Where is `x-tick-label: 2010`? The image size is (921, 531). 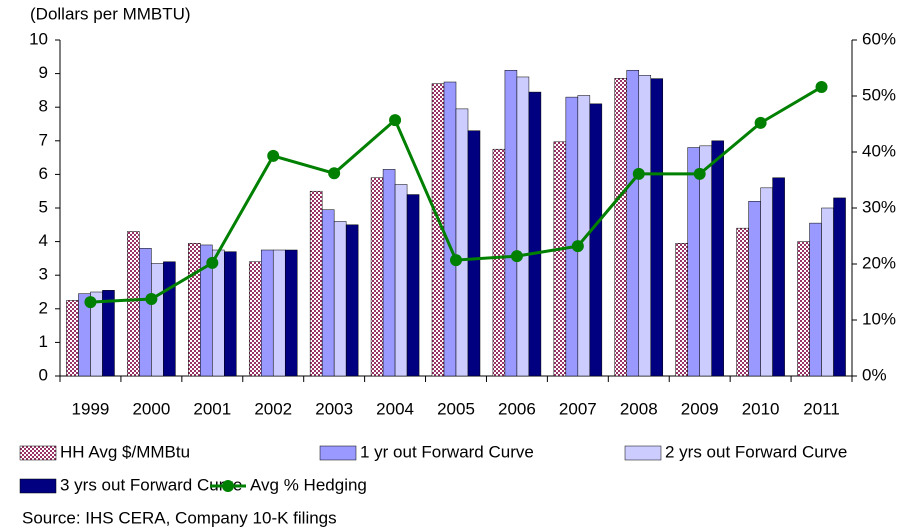
x-tick-label: 2010 is located at coordinates (761, 408).